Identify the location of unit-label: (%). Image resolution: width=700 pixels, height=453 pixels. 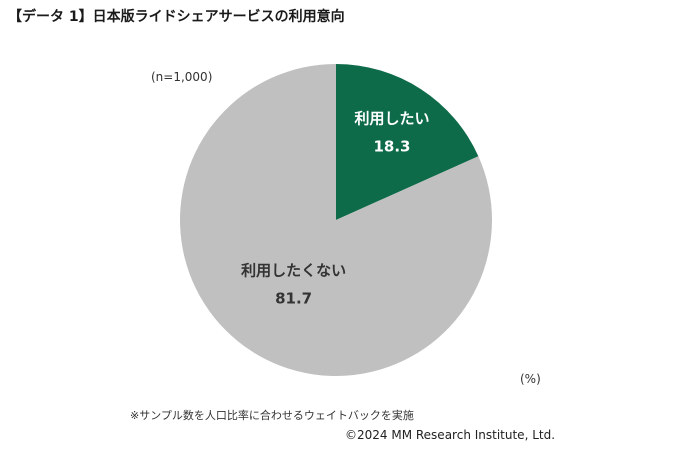
(530, 379).